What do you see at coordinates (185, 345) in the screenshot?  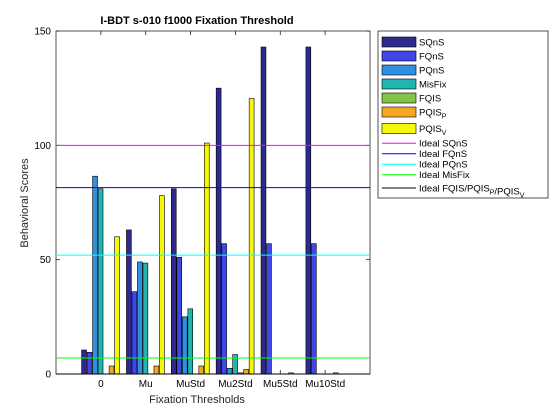 I see `bar-pqns-mustd` at bounding box center [185, 345].